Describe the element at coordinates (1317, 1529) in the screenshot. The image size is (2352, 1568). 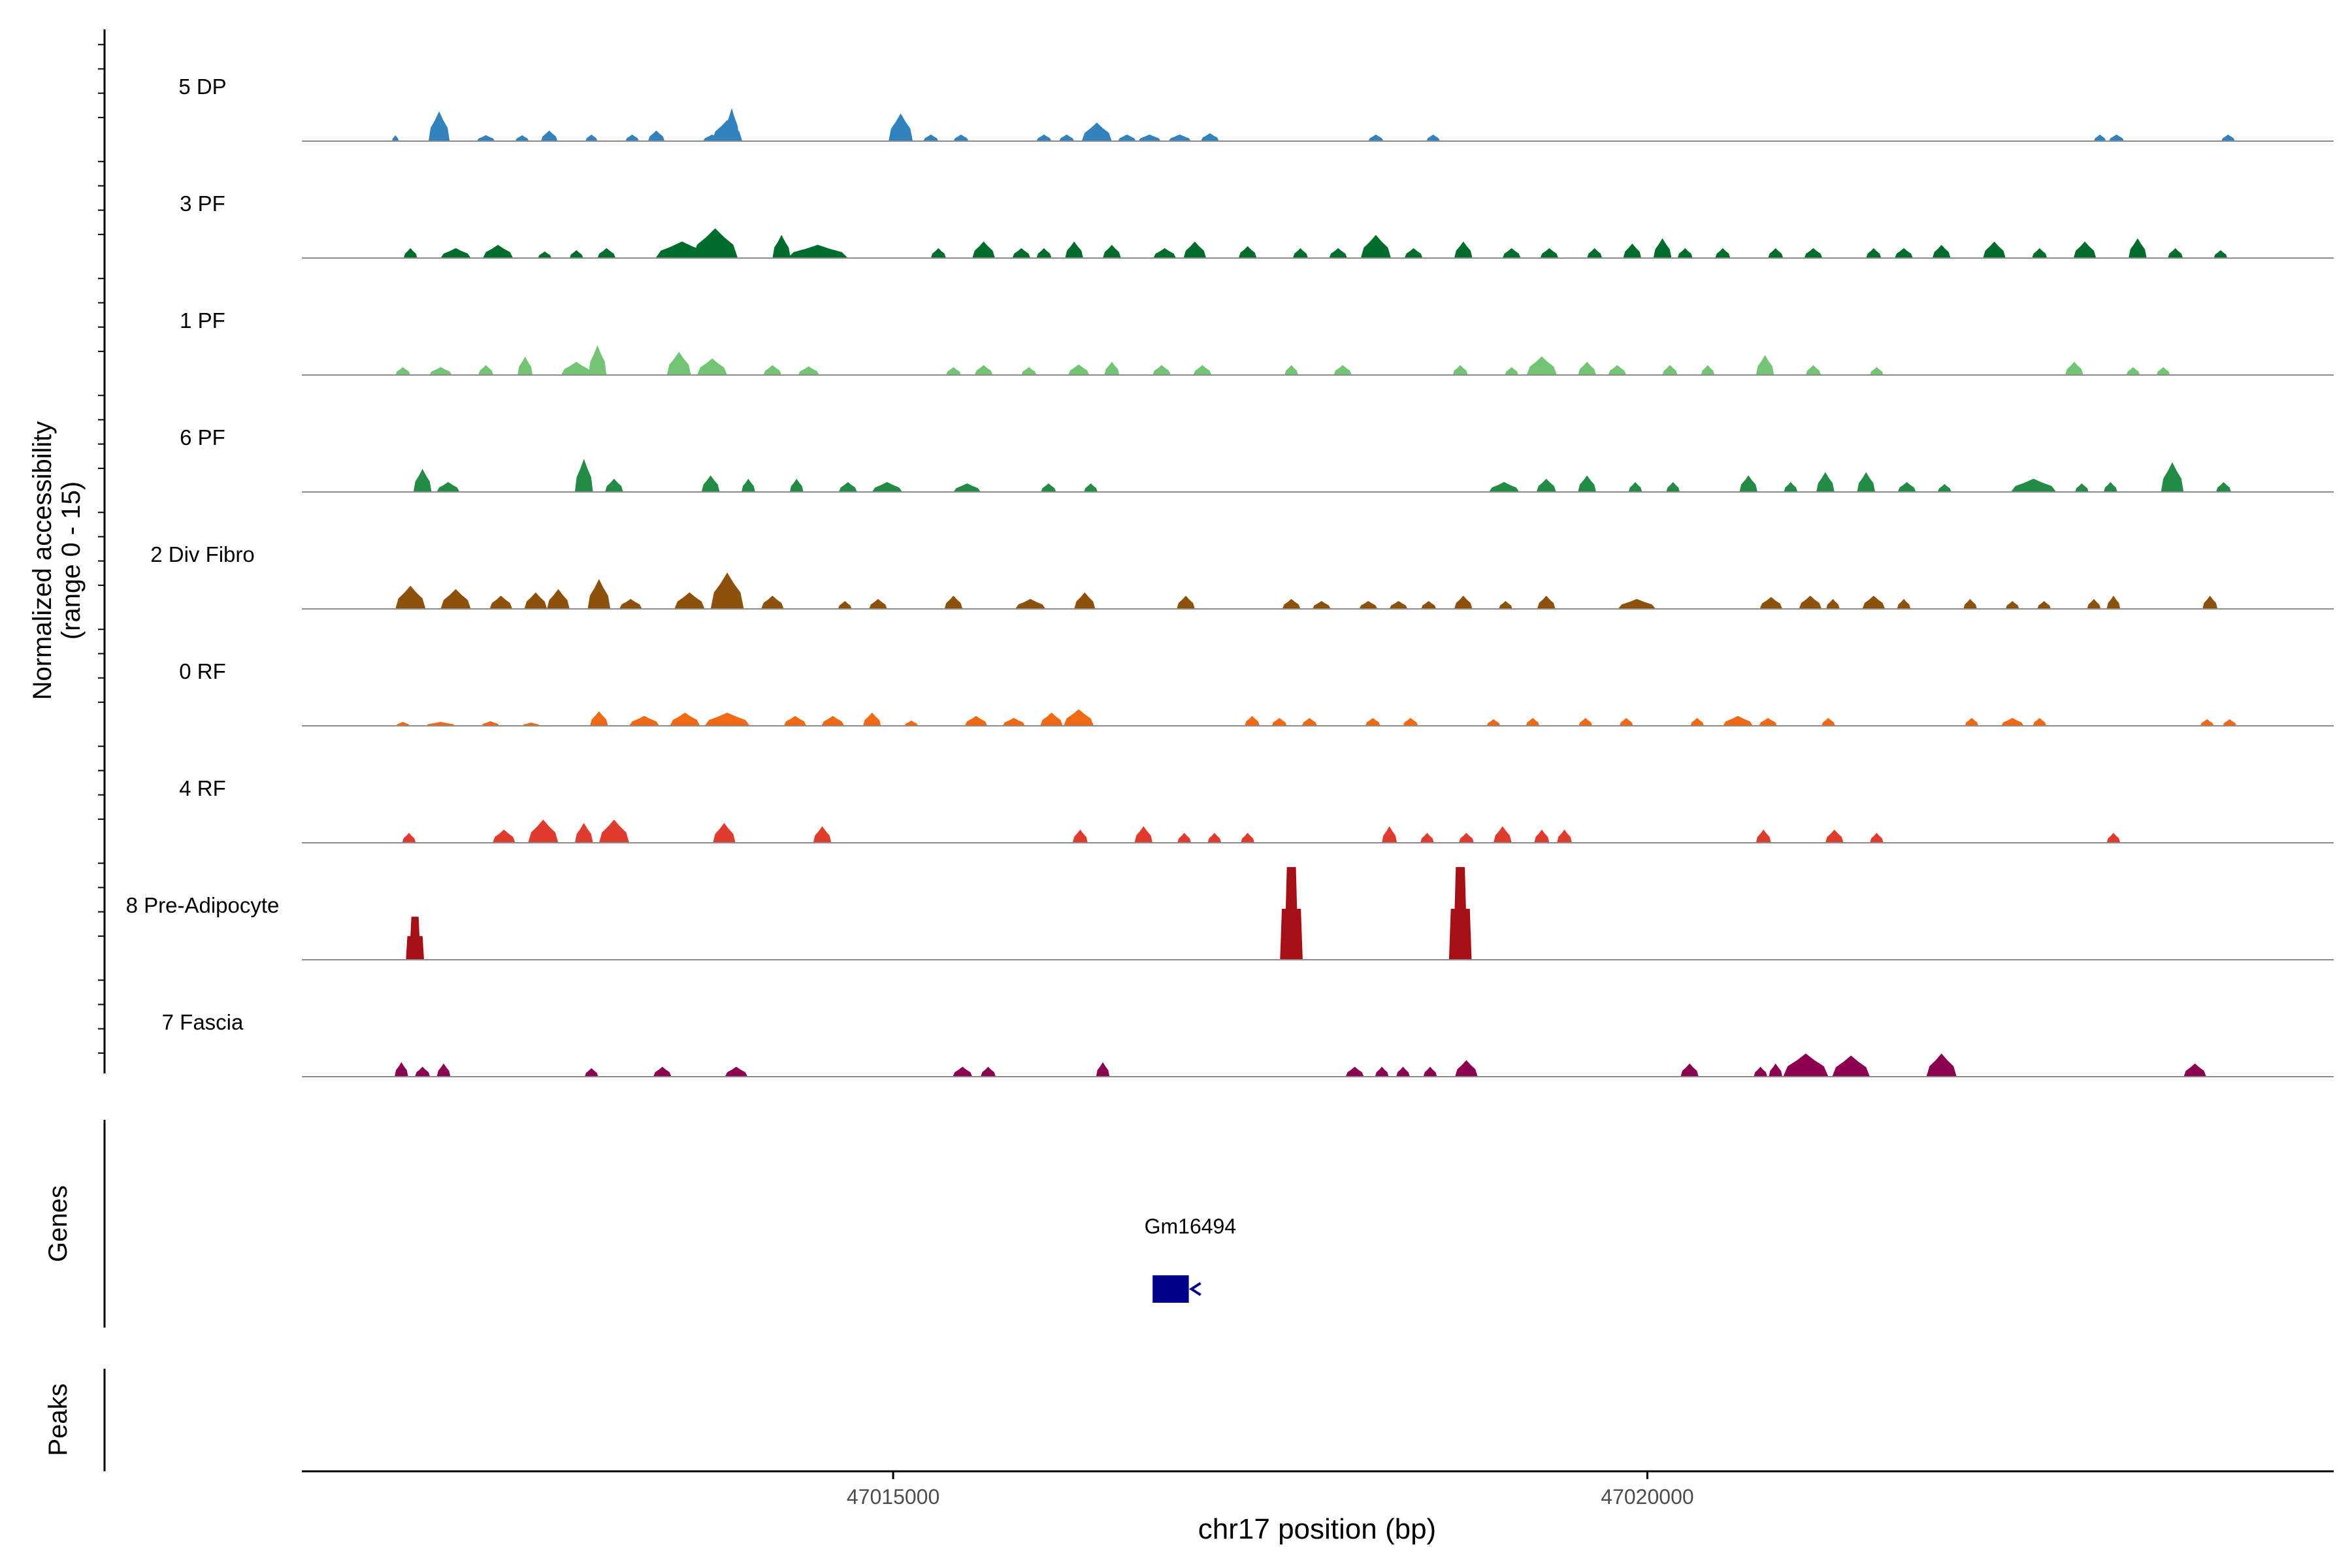
I see `x-axis-title: chr17 position (bp)` at that location.